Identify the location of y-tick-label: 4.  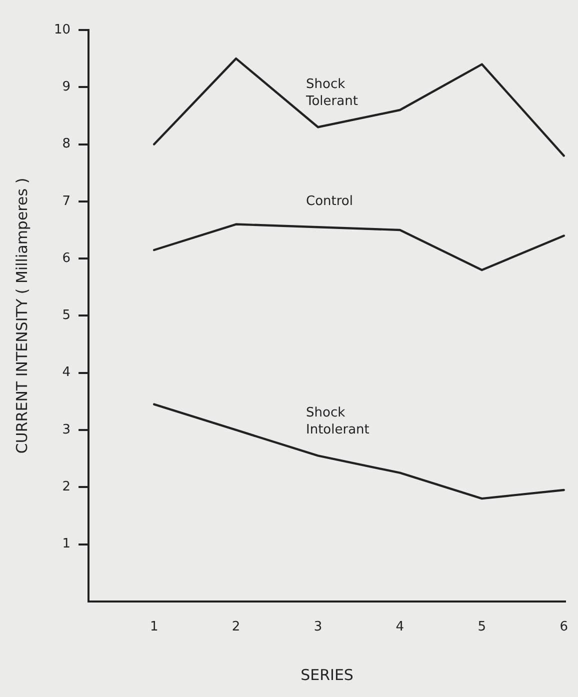
(66, 372).